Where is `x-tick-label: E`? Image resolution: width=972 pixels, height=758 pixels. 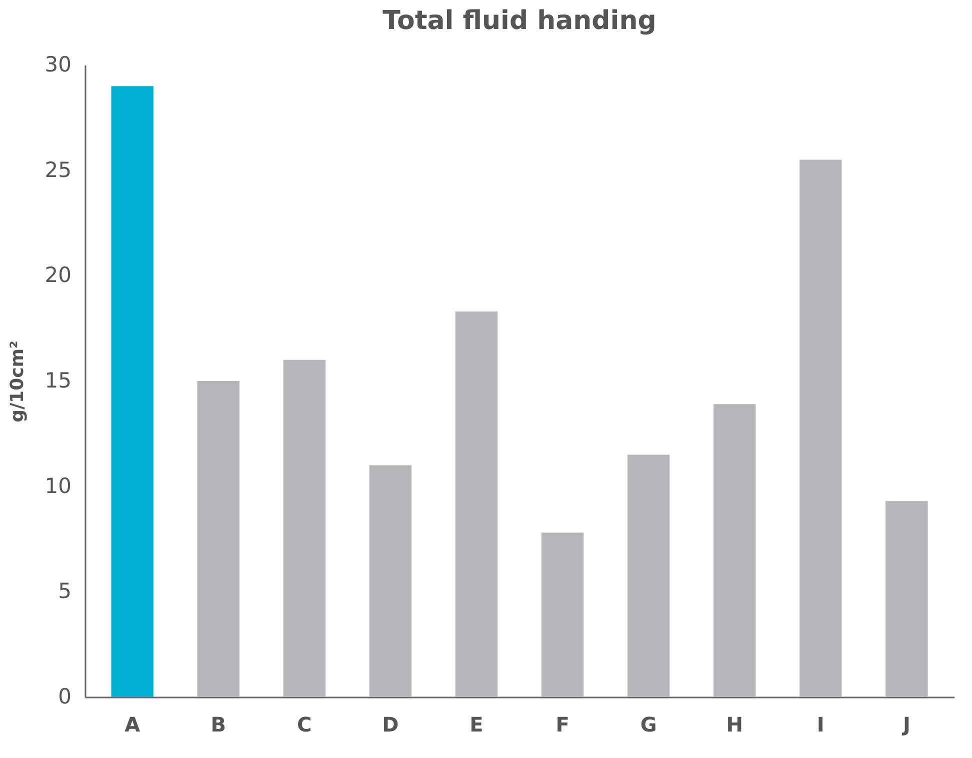
x-tick-label: E is located at coordinates (477, 724).